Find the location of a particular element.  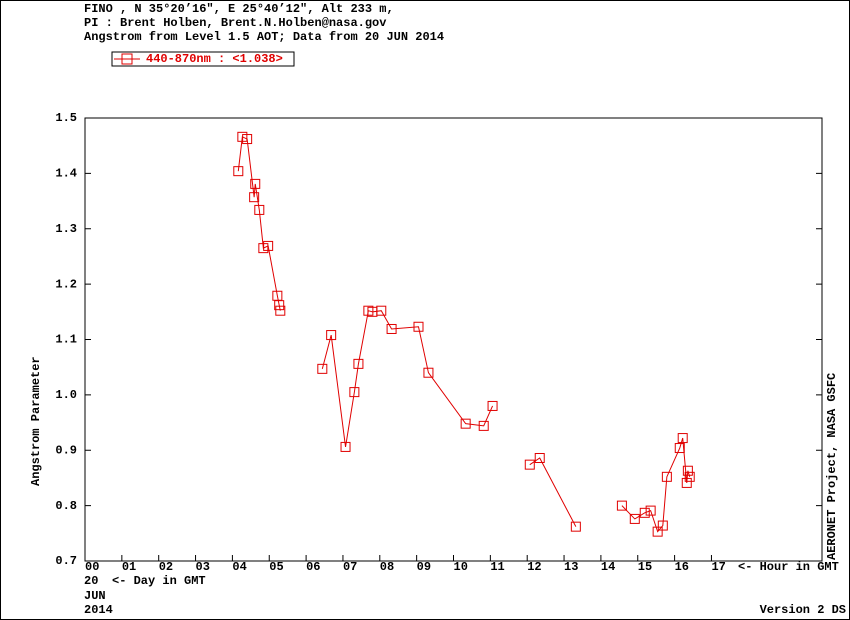

x-tick-label: 01 is located at coordinates (129, 567).